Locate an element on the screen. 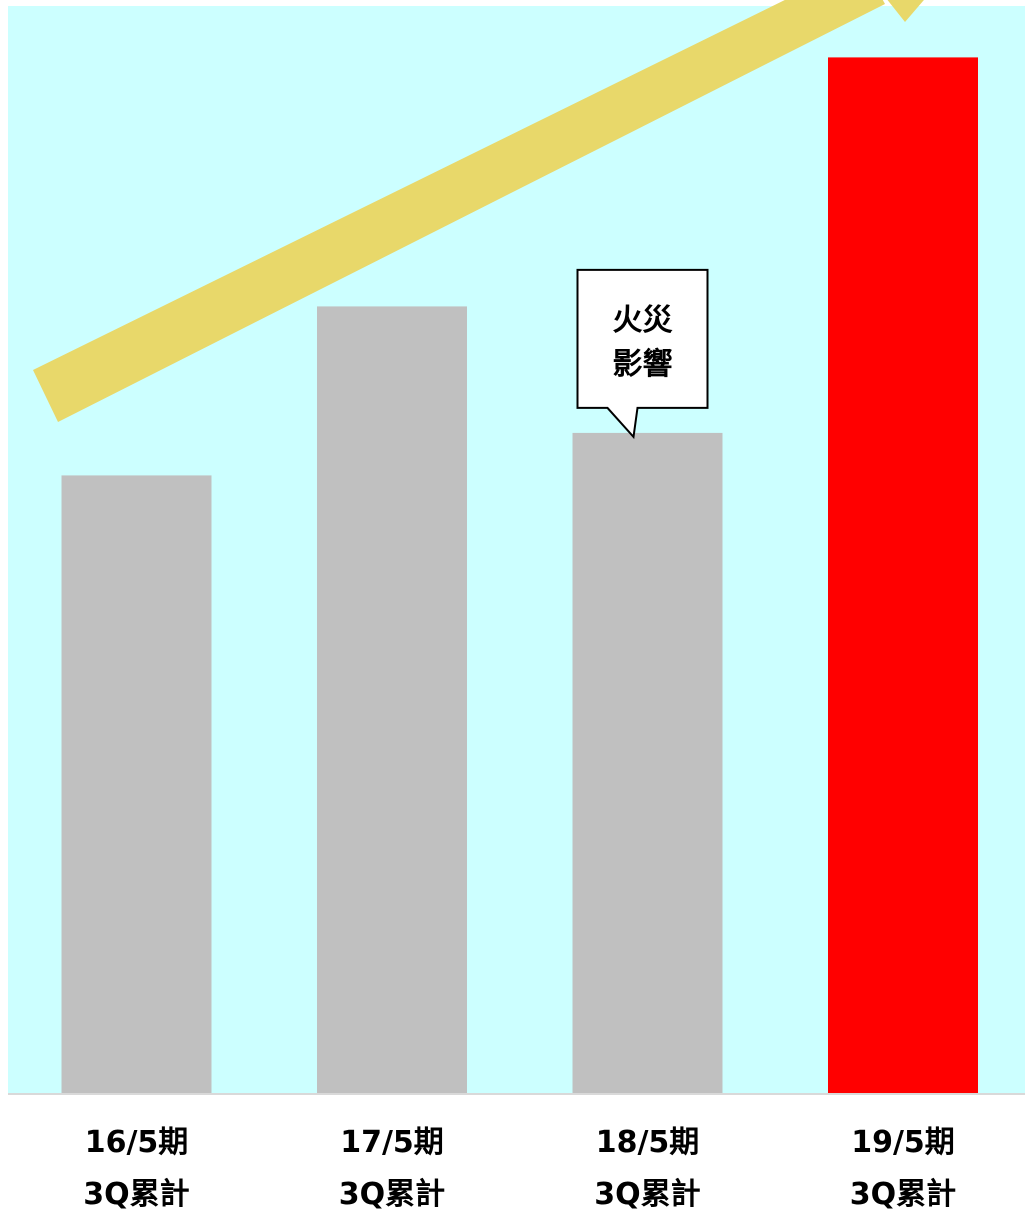 The width and height of the screenshot is (1025, 1211). x-tick-label: 19/5期 is located at coordinates (903, 1142).